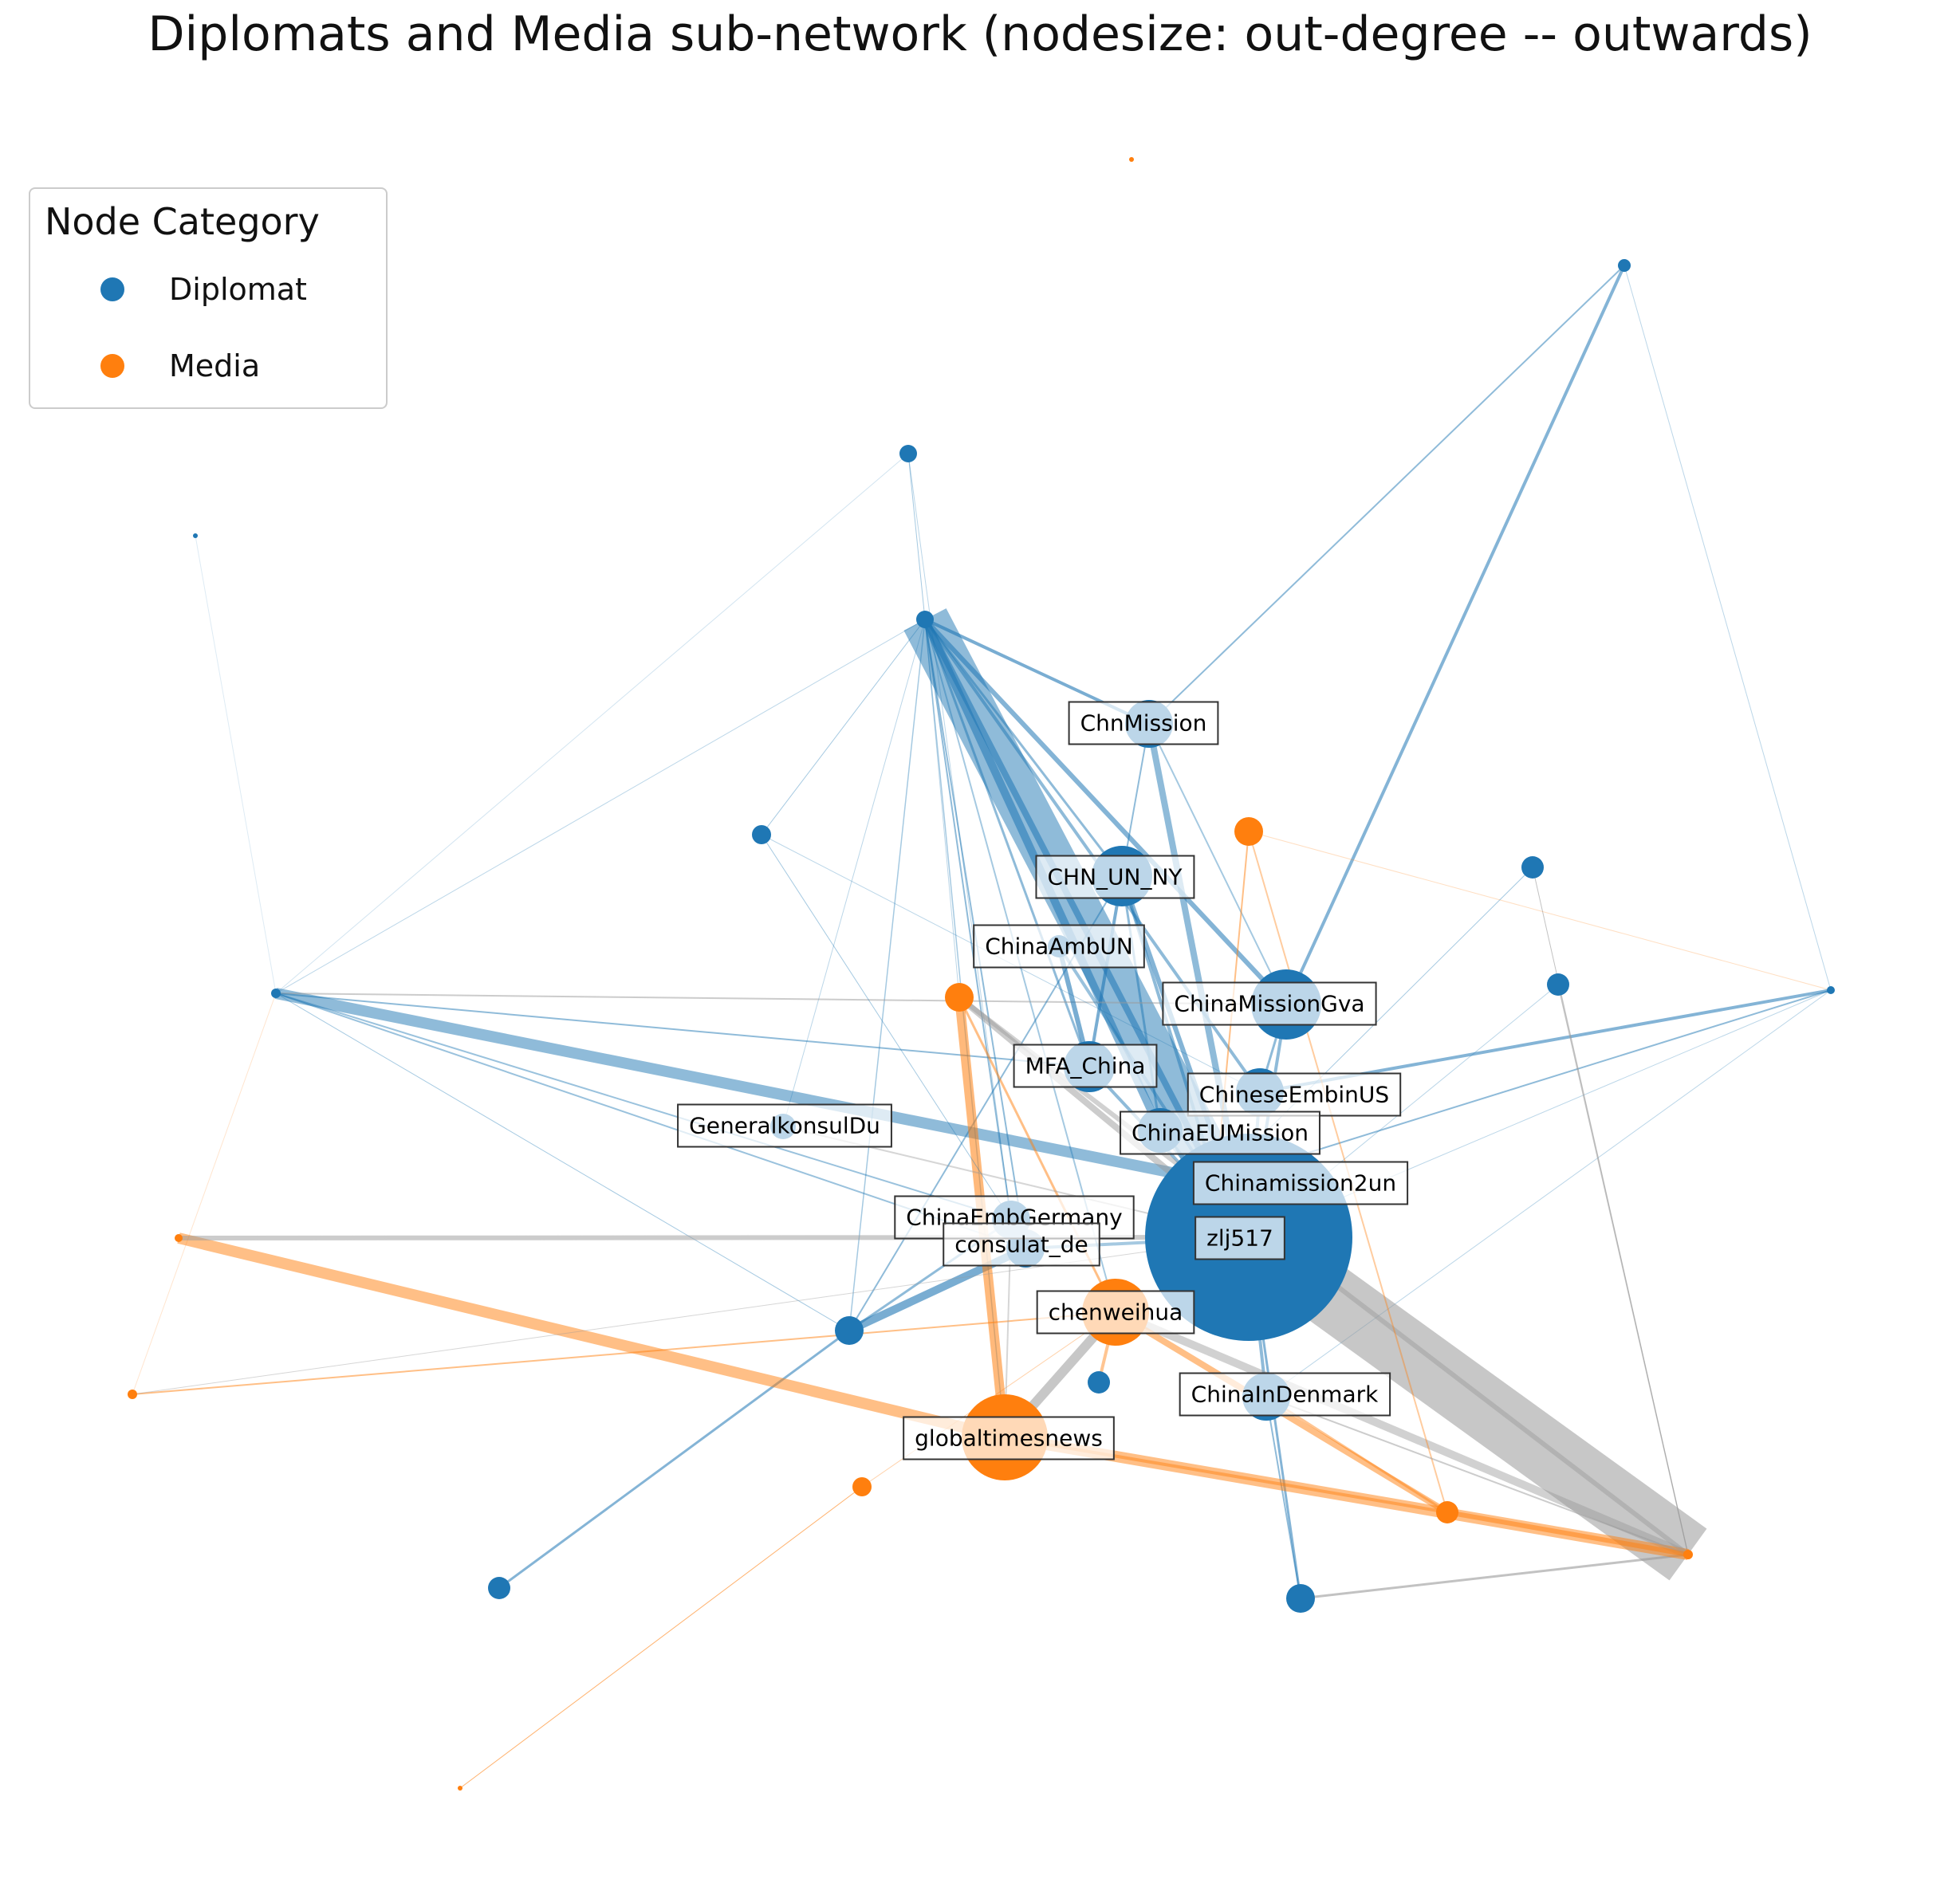 This screenshot has width=1960, height=1883. I want to click on label-zlj517: zlj517, so click(1240, 1238).